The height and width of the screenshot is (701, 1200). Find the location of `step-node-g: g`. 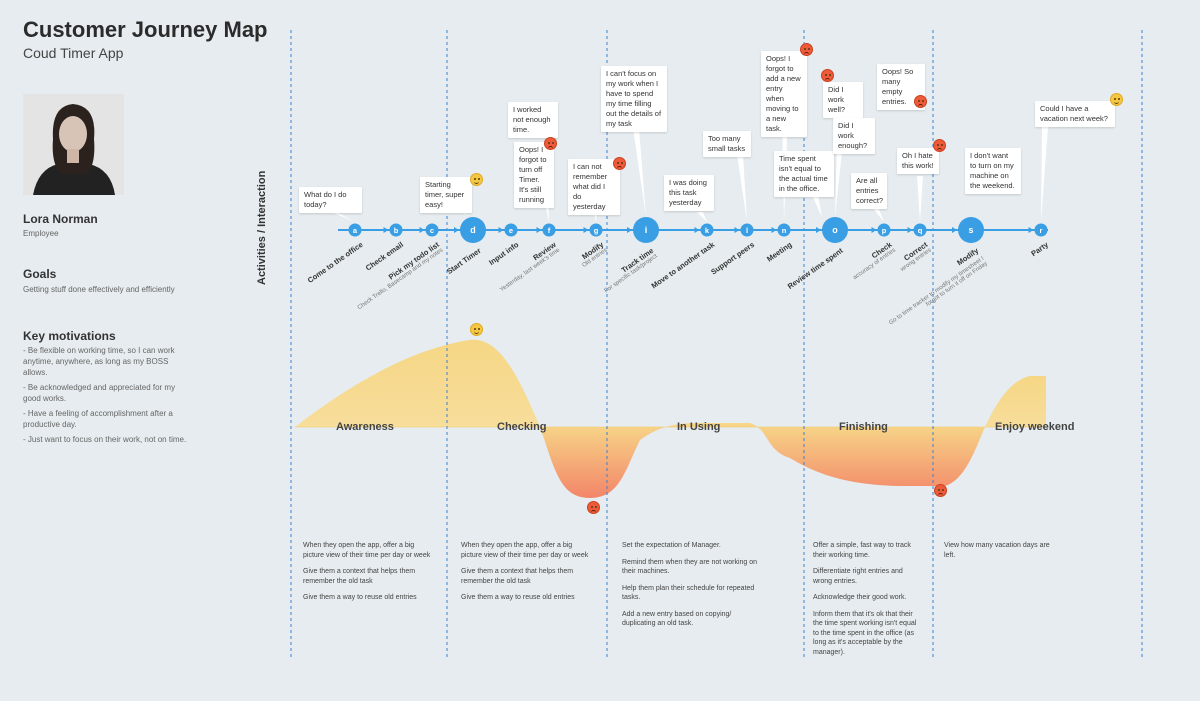

step-node-g: g is located at coordinates (596, 230).